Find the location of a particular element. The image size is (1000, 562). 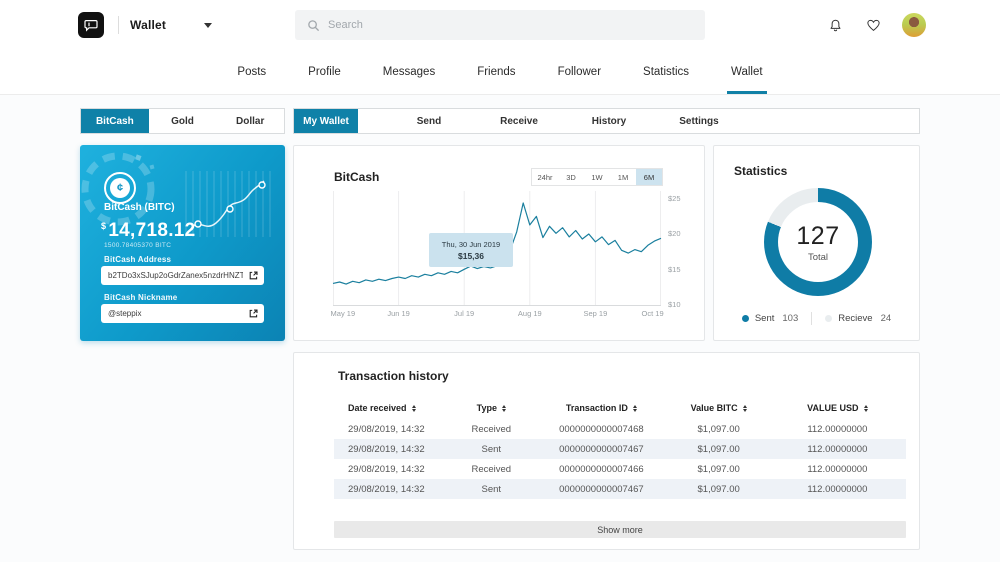

wallet-tab-settings: Settings is located at coordinates (699, 121).